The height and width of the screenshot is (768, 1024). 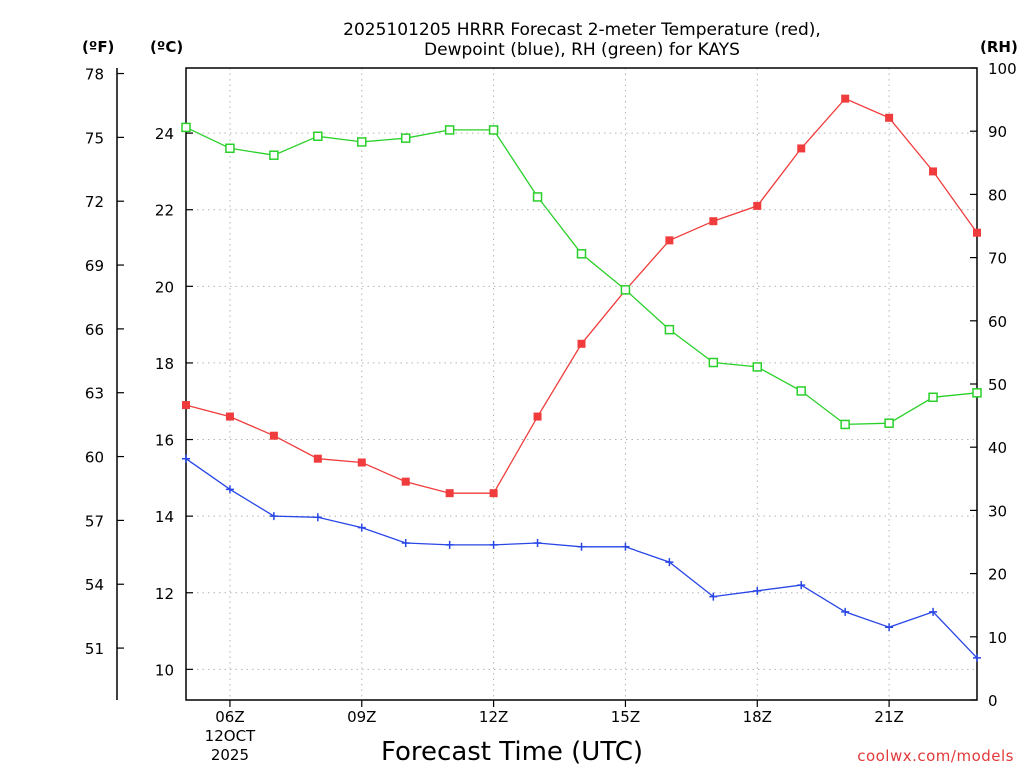 What do you see at coordinates (166, 47) in the screenshot?
I see `celsius-axis-unit: (ºC)` at bounding box center [166, 47].